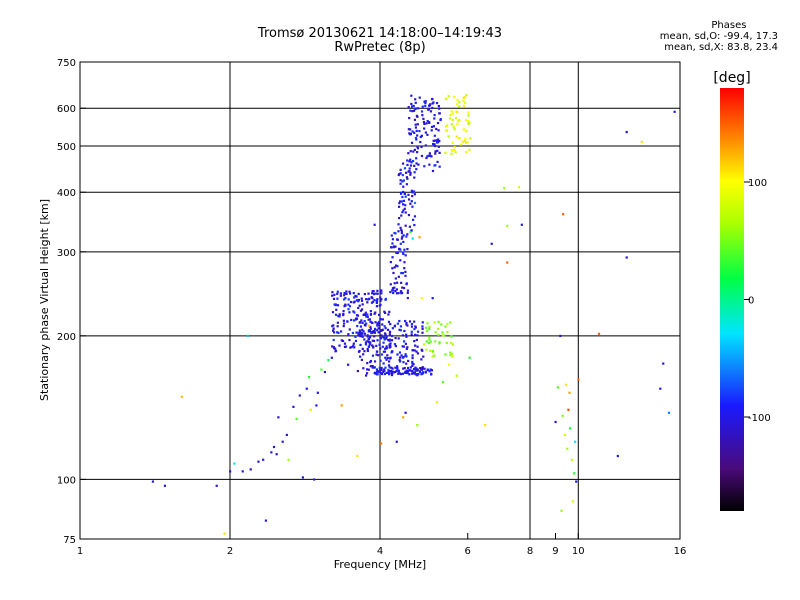 The width and height of the screenshot is (800, 600). What do you see at coordinates (66, 109) in the screenshot?
I see `y-tick-label: 600` at bounding box center [66, 109].